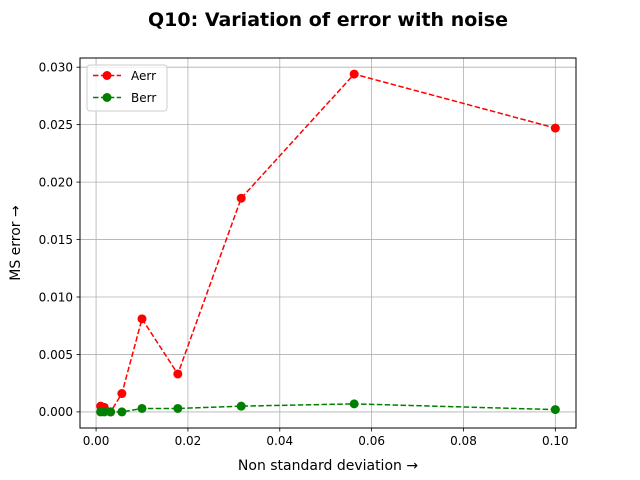  What do you see at coordinates (56, 125) in the screenshot?
I see `y-tick-label: 0.025` at bounding box center [56, 125].